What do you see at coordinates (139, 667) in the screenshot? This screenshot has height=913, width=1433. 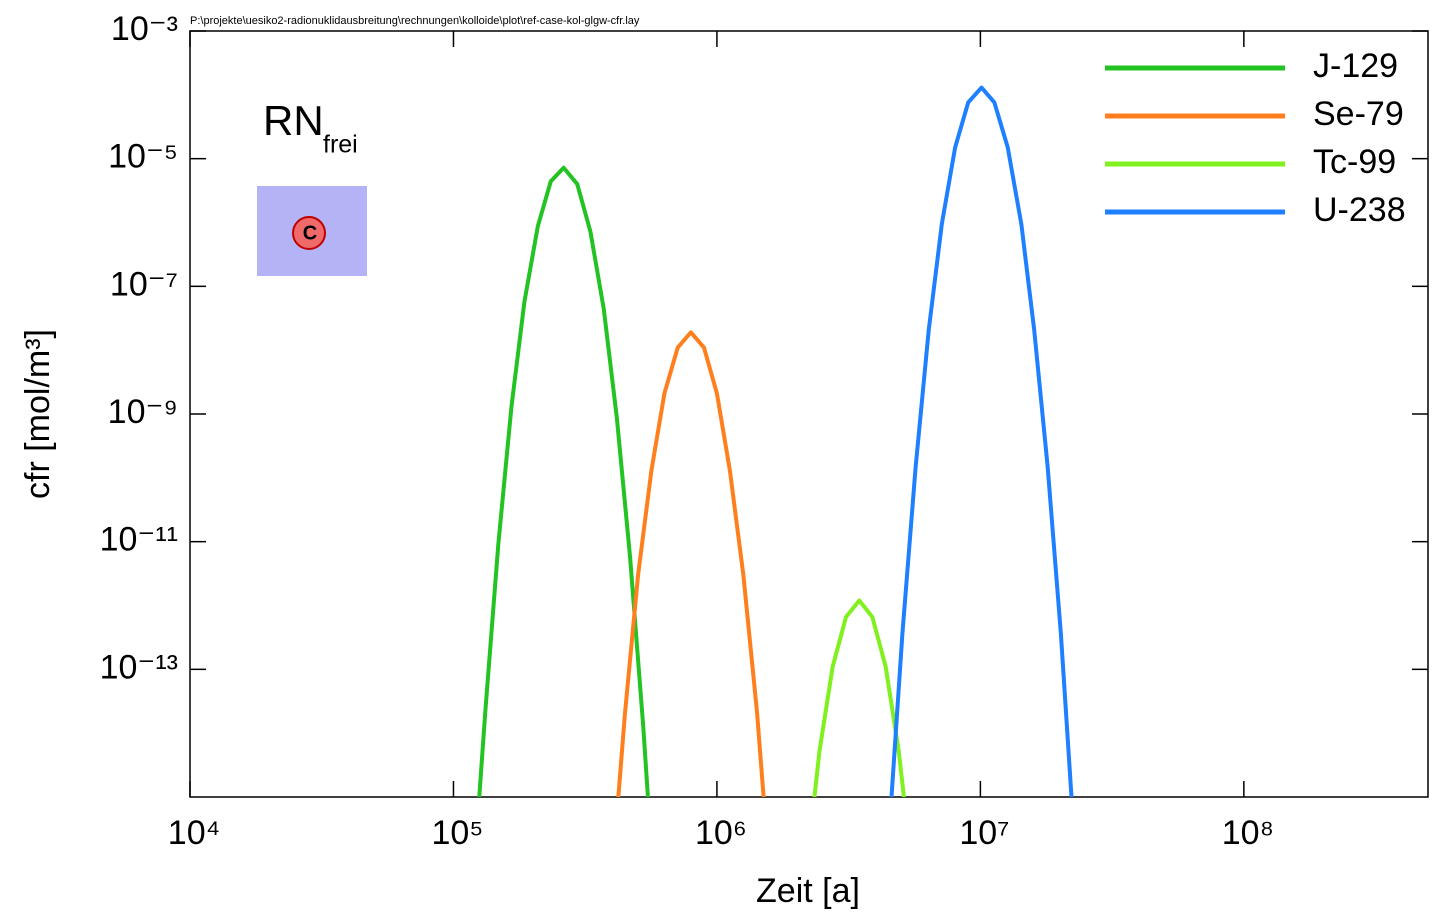 I see `y-tick-label: 10⁻¹³` at bounding box center [139, 667].